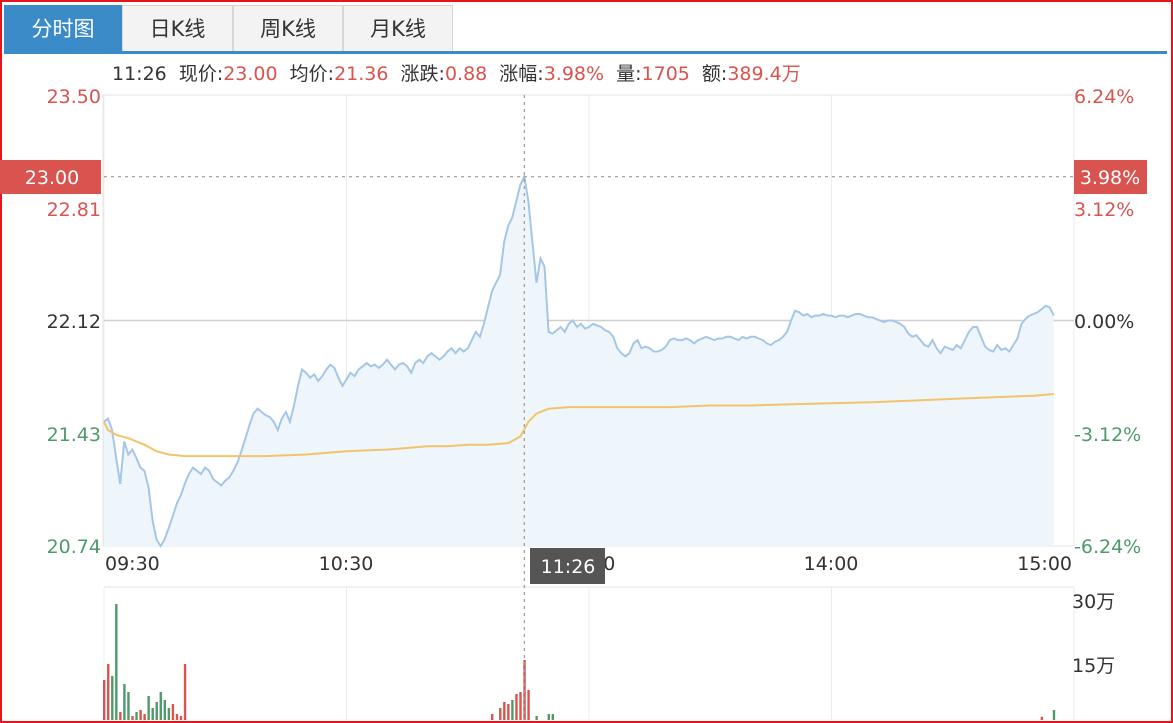  Describe the element at coordinates (1104, 322) in the screenshot. I see `y-tick-right-2: 0.00%` at that location.